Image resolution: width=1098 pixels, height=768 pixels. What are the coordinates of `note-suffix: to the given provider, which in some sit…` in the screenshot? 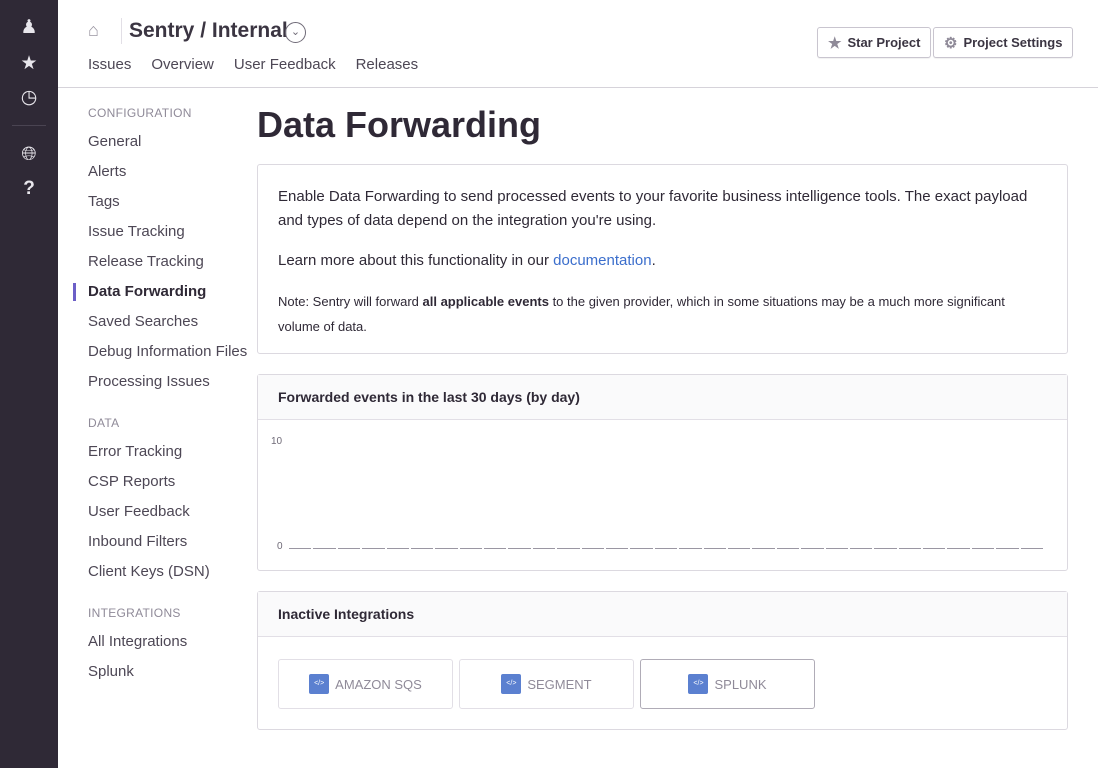 It's located at (641, 314).